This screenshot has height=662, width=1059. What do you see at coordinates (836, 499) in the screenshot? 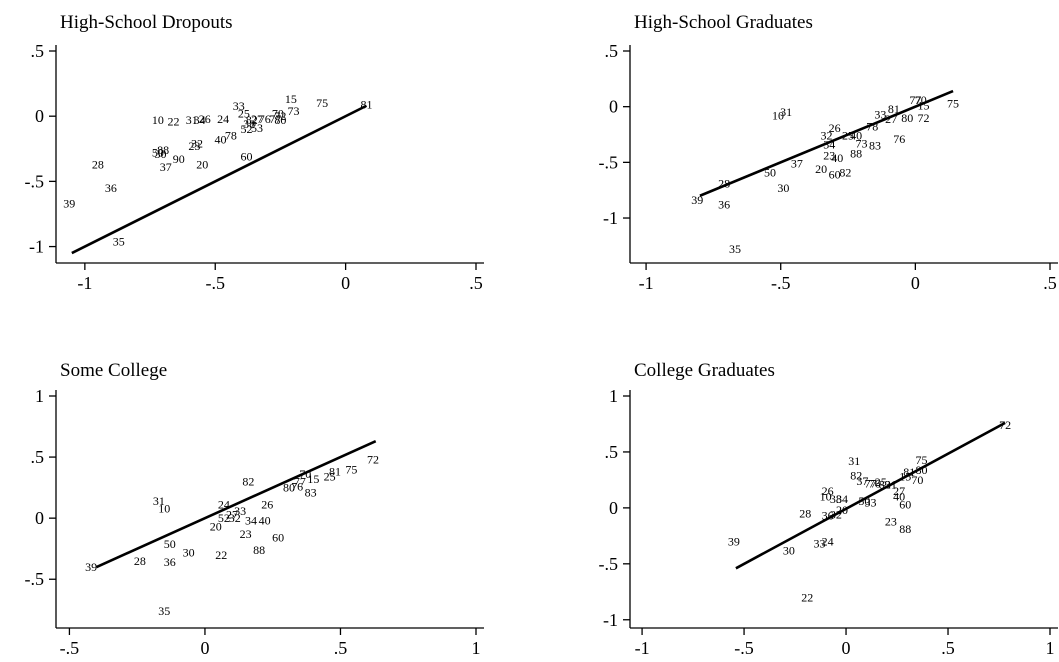
I see `point-label: 38` at bounding box center [836, 499].